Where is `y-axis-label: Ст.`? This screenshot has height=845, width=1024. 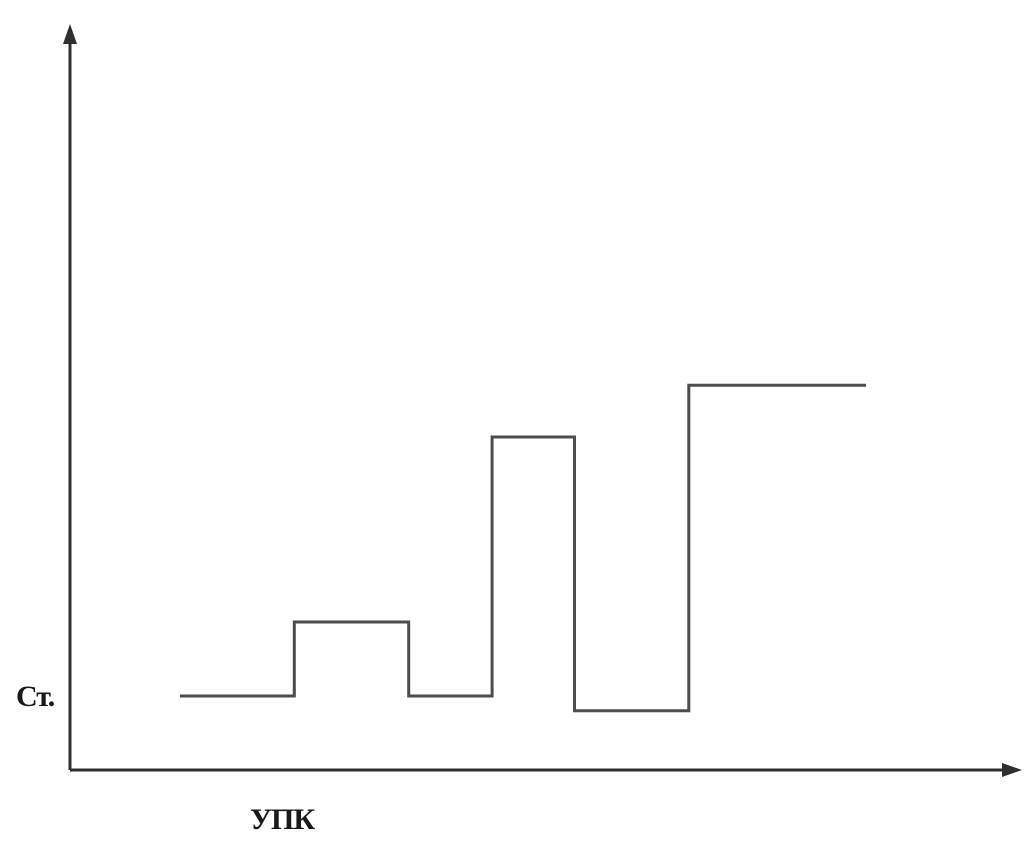 y-axis-label: Ст. is located at coordinates (35, 696).